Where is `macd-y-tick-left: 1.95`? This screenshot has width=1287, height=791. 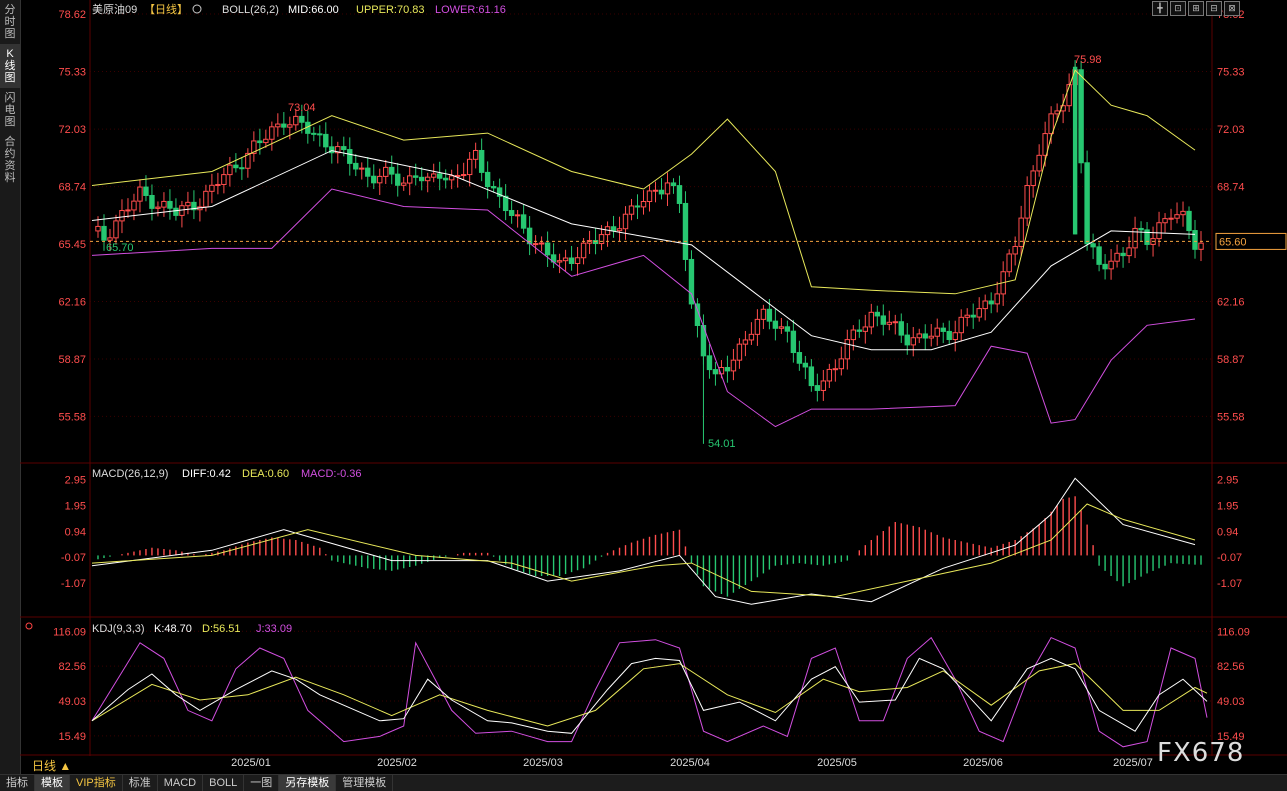 macd-y-tick-left: 1.95 is located at coordinates (75, 506).